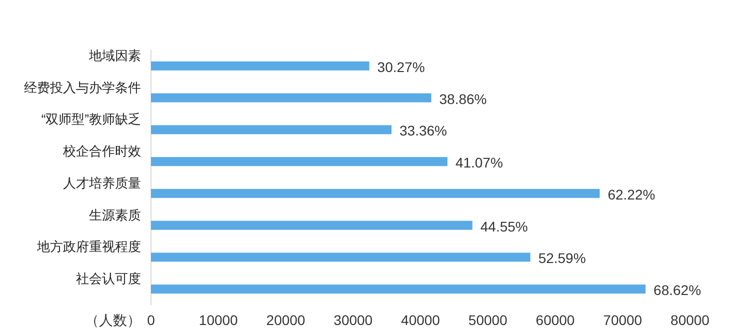 This screenshot has height=335, width=730. What do you see at coordinates (101, 151) in the screenshot?
I see `y-tick-label: 校企合作时效` at bounding box center [101, 151].